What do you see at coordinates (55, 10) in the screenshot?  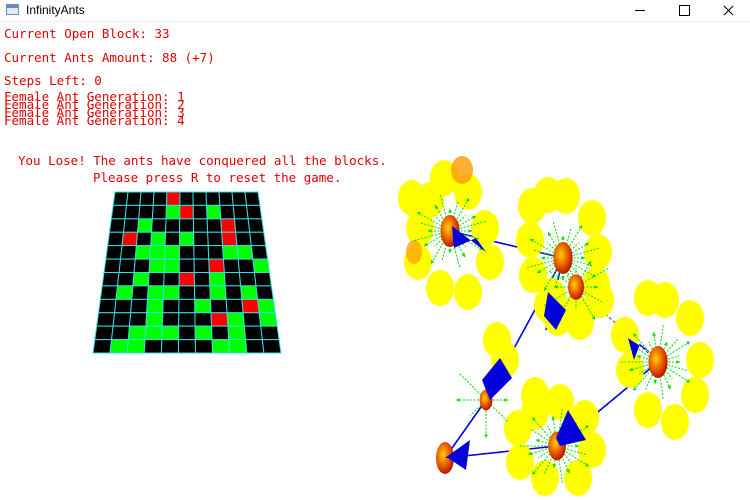 I see `window-title: InfinityAnts` at bounding box center [55, 10].